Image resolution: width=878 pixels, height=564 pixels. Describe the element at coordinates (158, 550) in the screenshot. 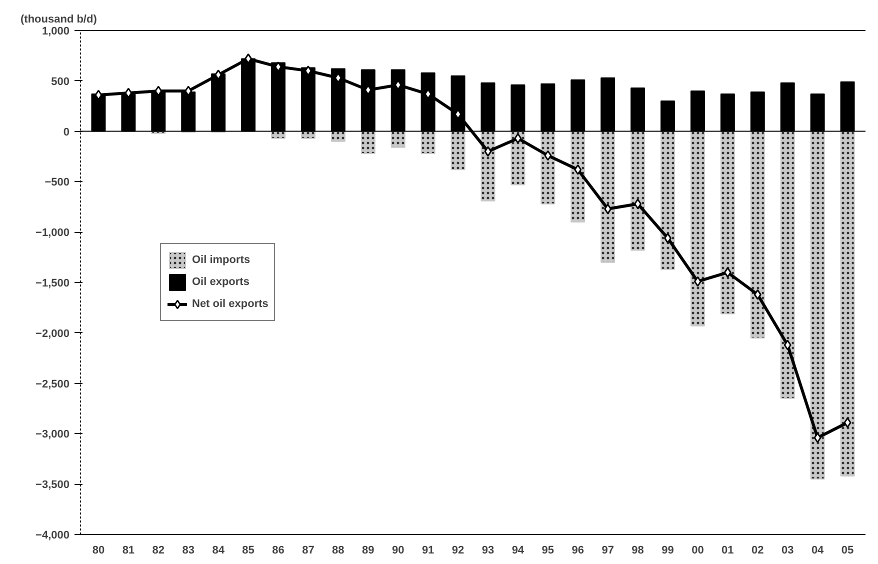

I see `x-tick-label: 82` at that location.